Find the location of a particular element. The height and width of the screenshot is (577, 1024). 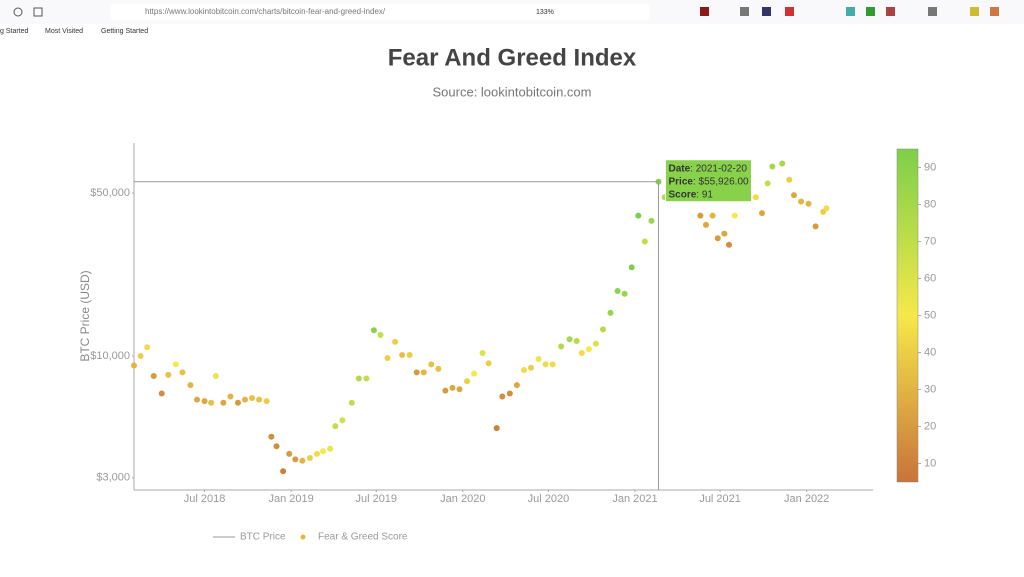

colorbar-tick-label: 70 is located at coordinates (930, 241).